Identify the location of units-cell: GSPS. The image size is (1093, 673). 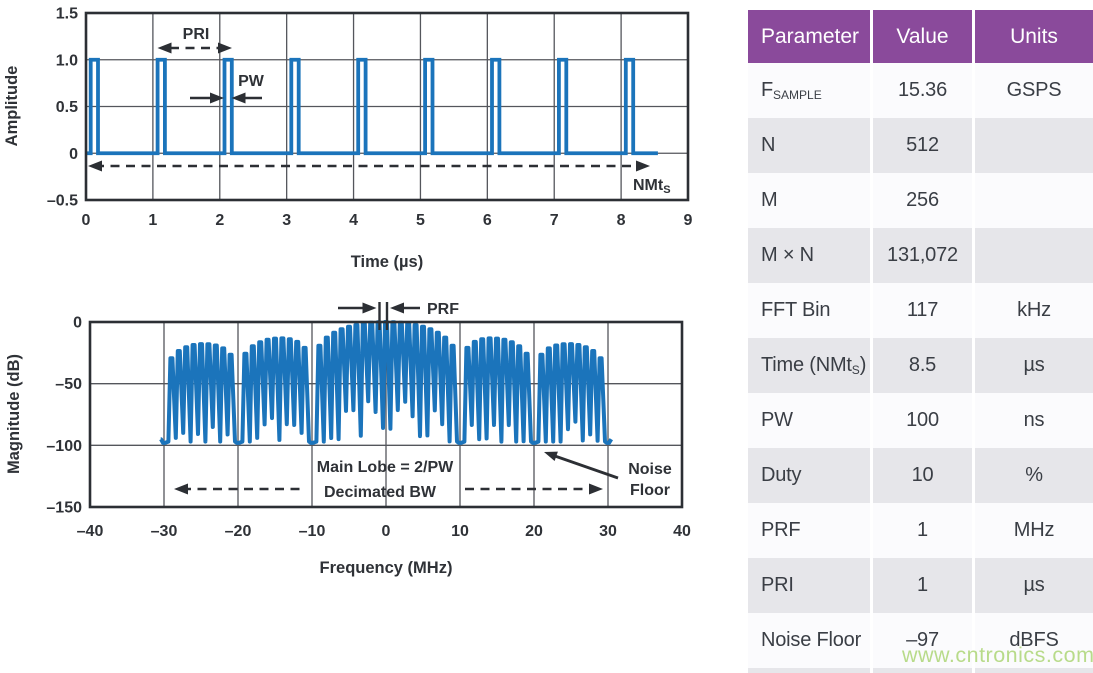
(1034, 90).